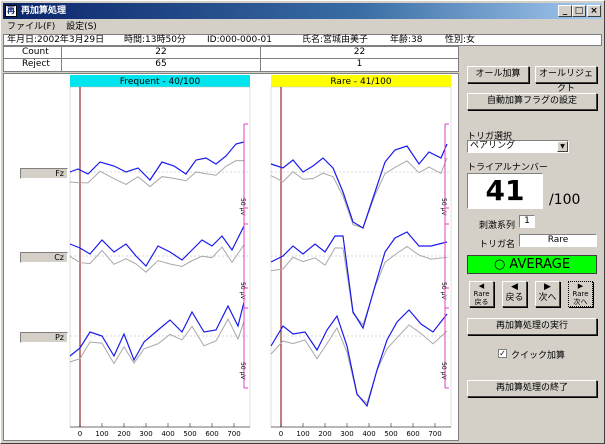 This screenshot has width=605, height=444. Describe the element at coordinates (302, 27) in the screenshot. I see `menu-bar: ファイル(F) 設定(S)` at that location.